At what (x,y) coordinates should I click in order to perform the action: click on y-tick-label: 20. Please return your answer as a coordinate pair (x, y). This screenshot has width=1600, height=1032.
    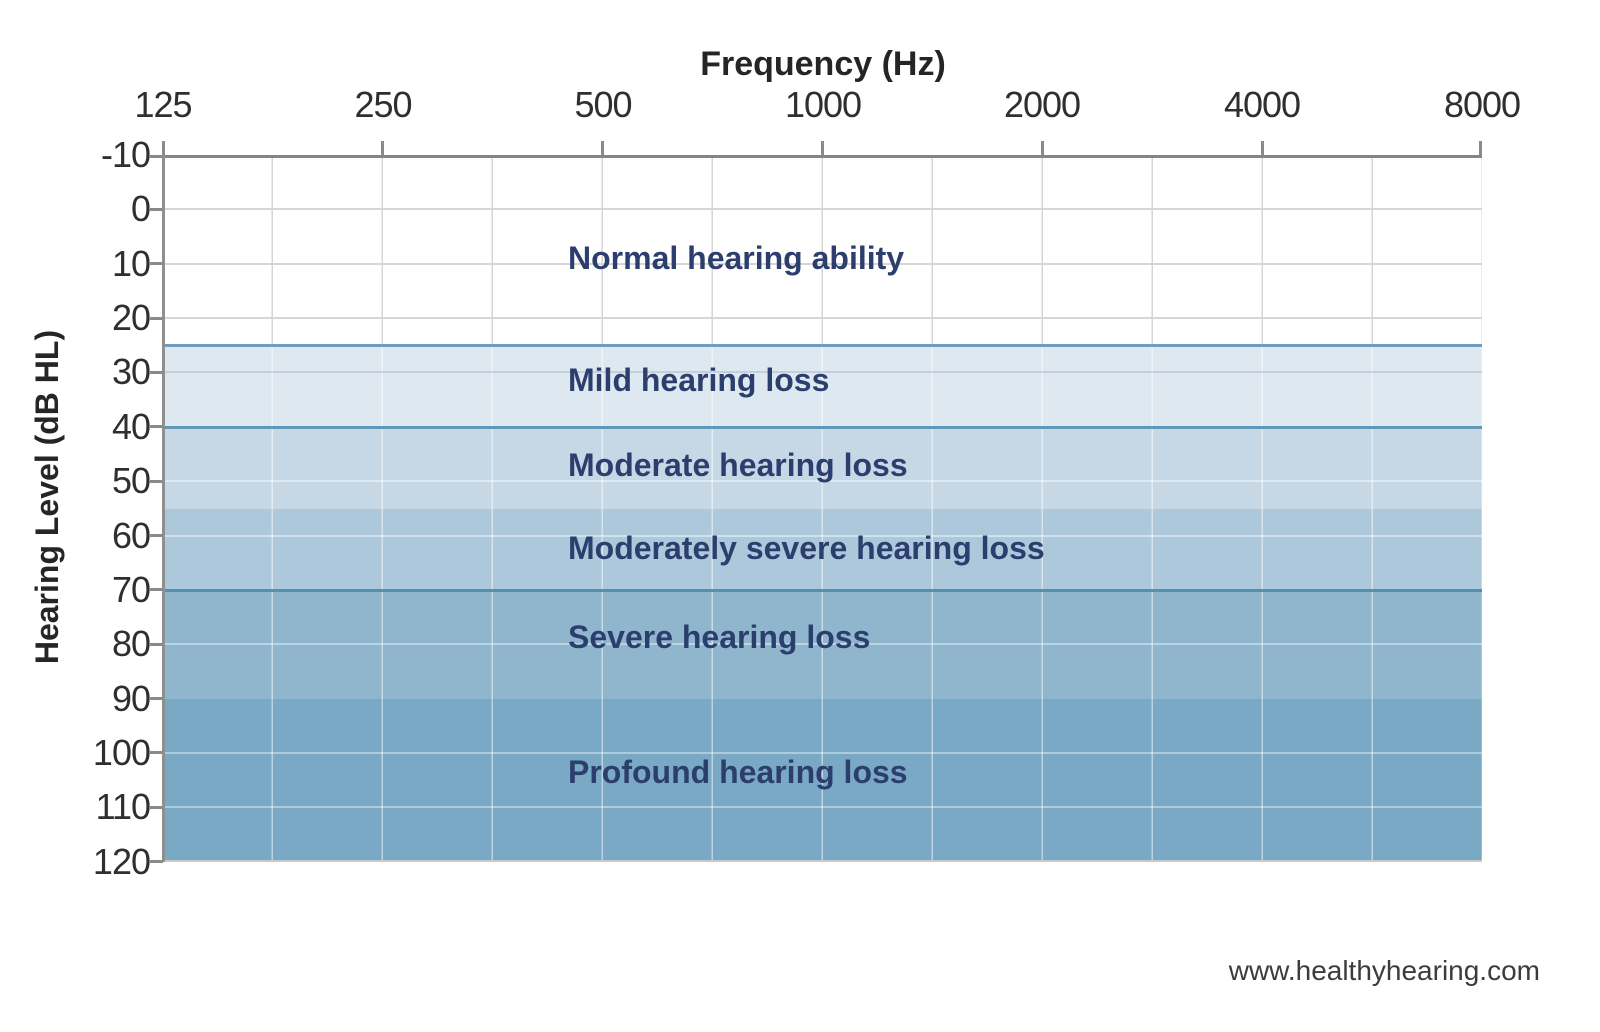
    Looking at the image, I should click on (131, 317).